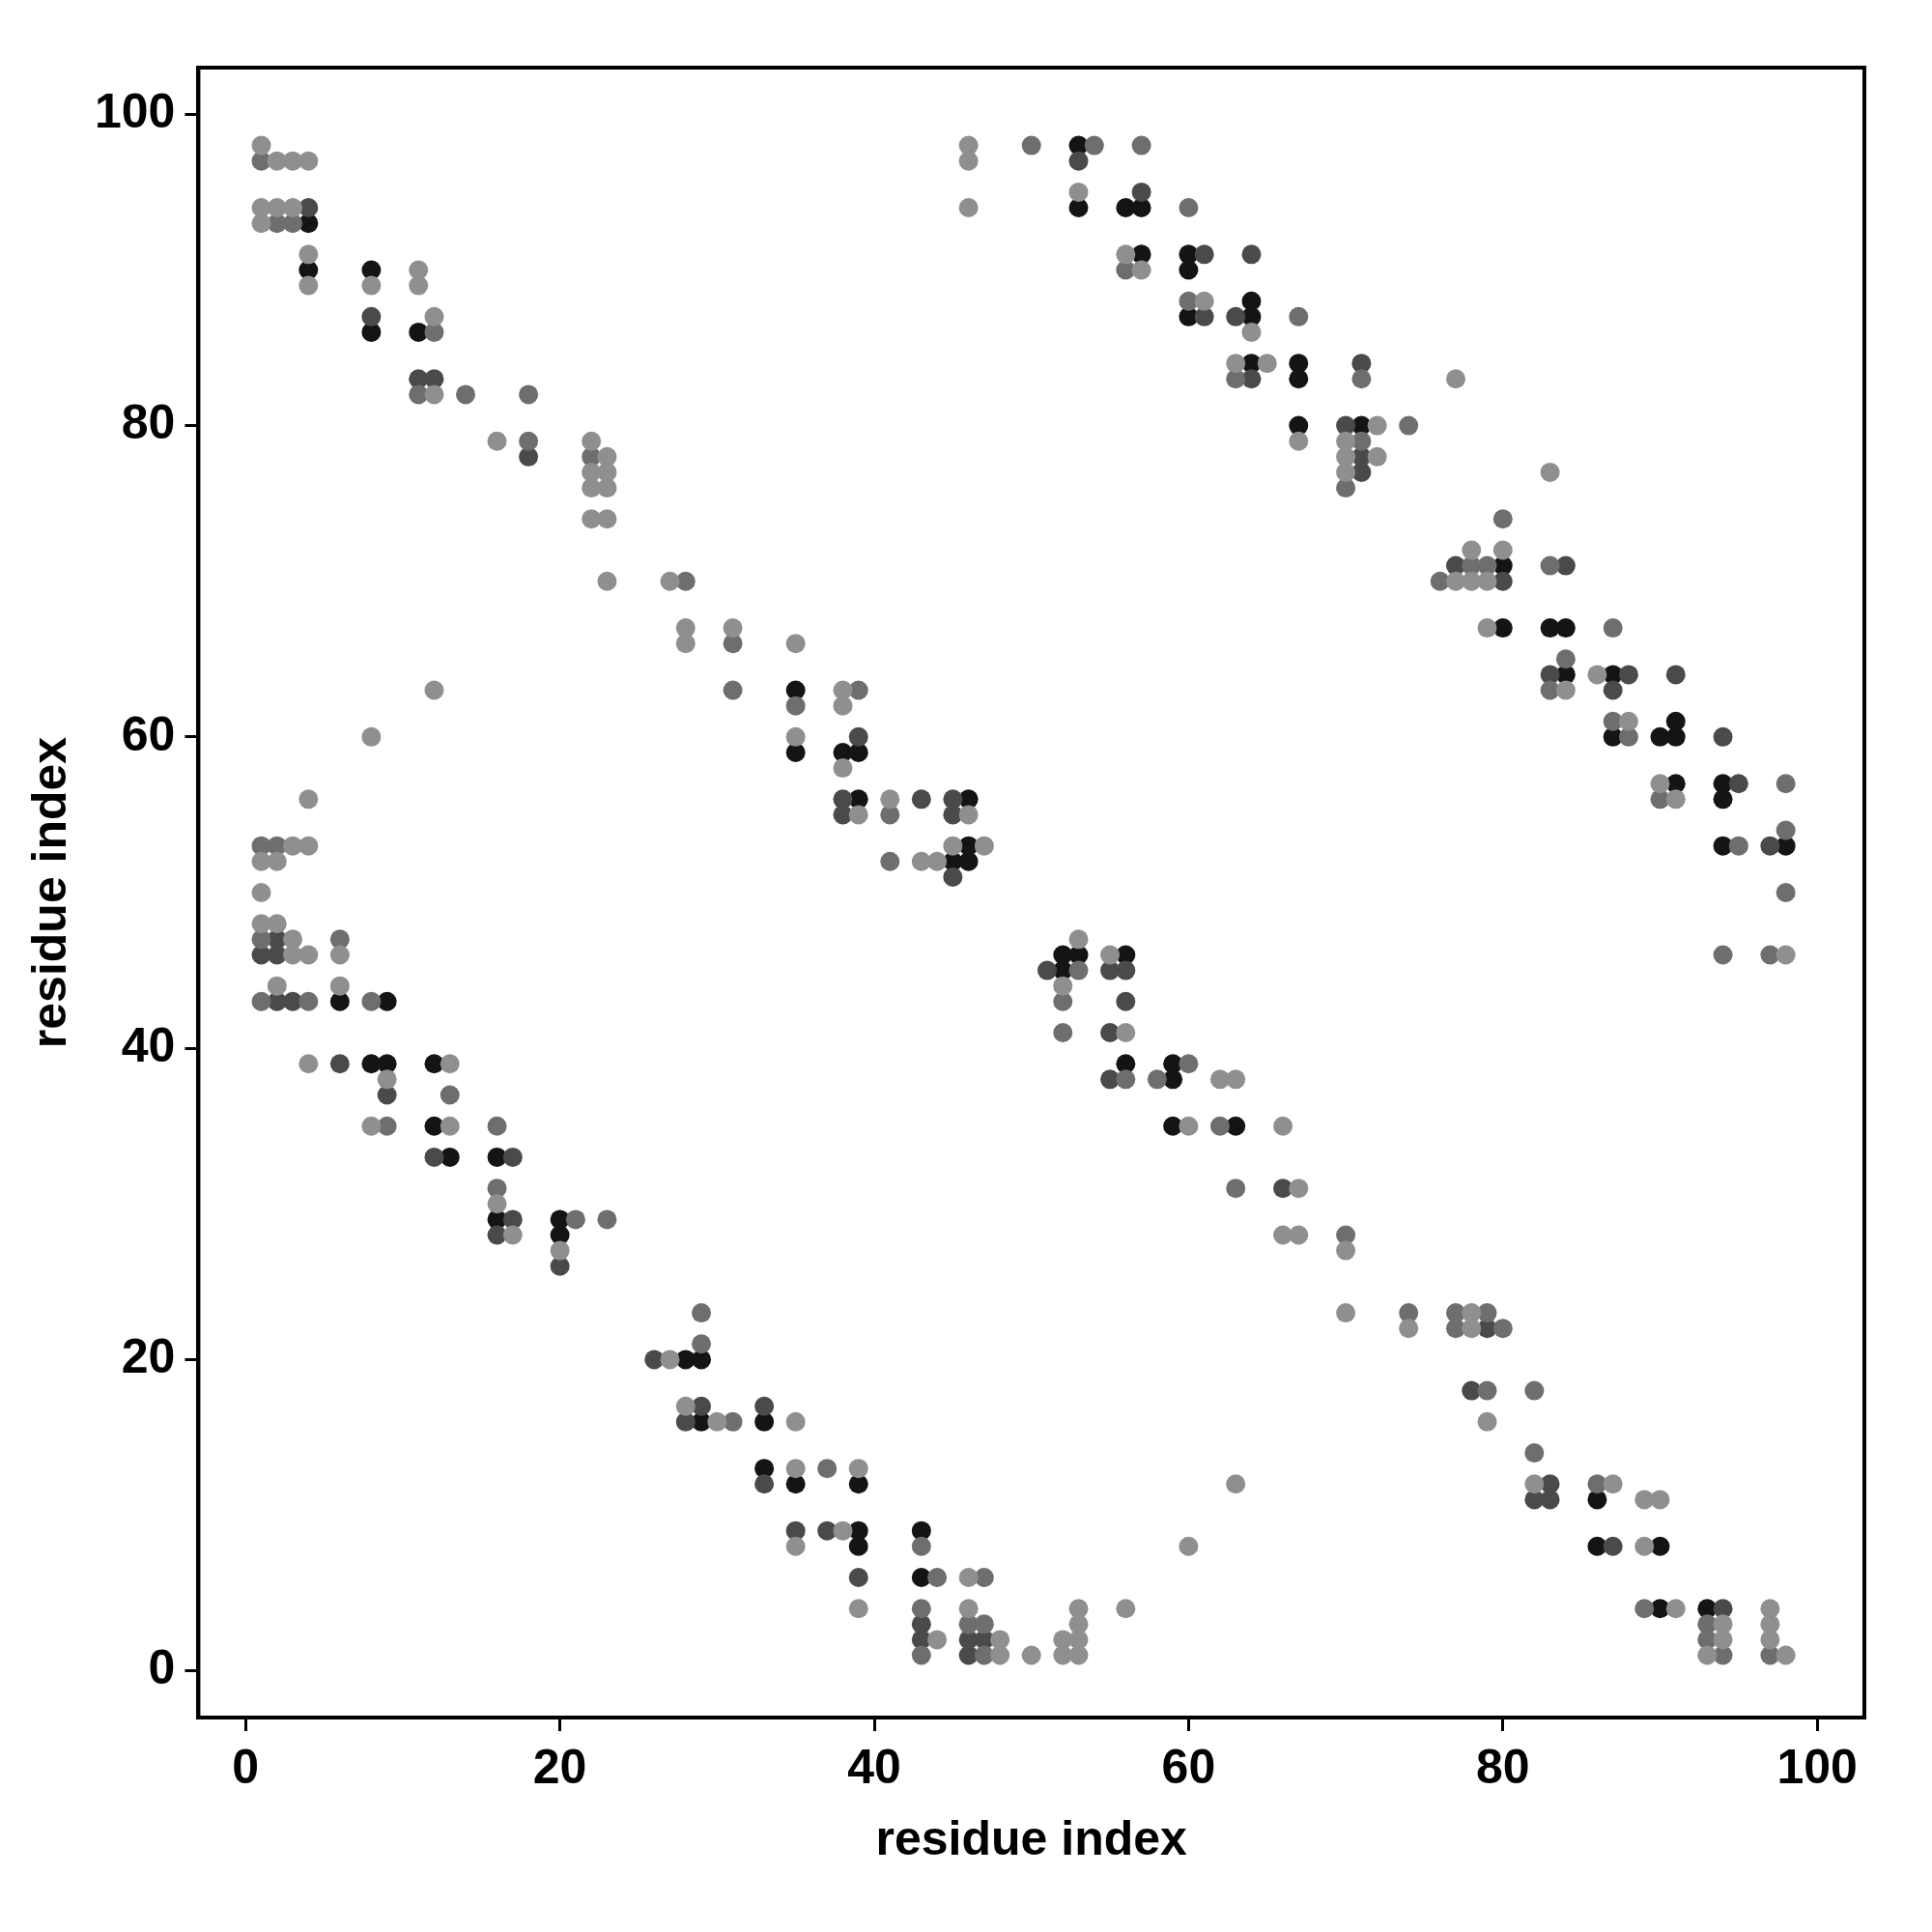 The image size is (1932, 1932). What do you see at coordinates (246, 1766) in the screenshot?
I see `x-tick-label: 0` at bounding box center [246, 1766].